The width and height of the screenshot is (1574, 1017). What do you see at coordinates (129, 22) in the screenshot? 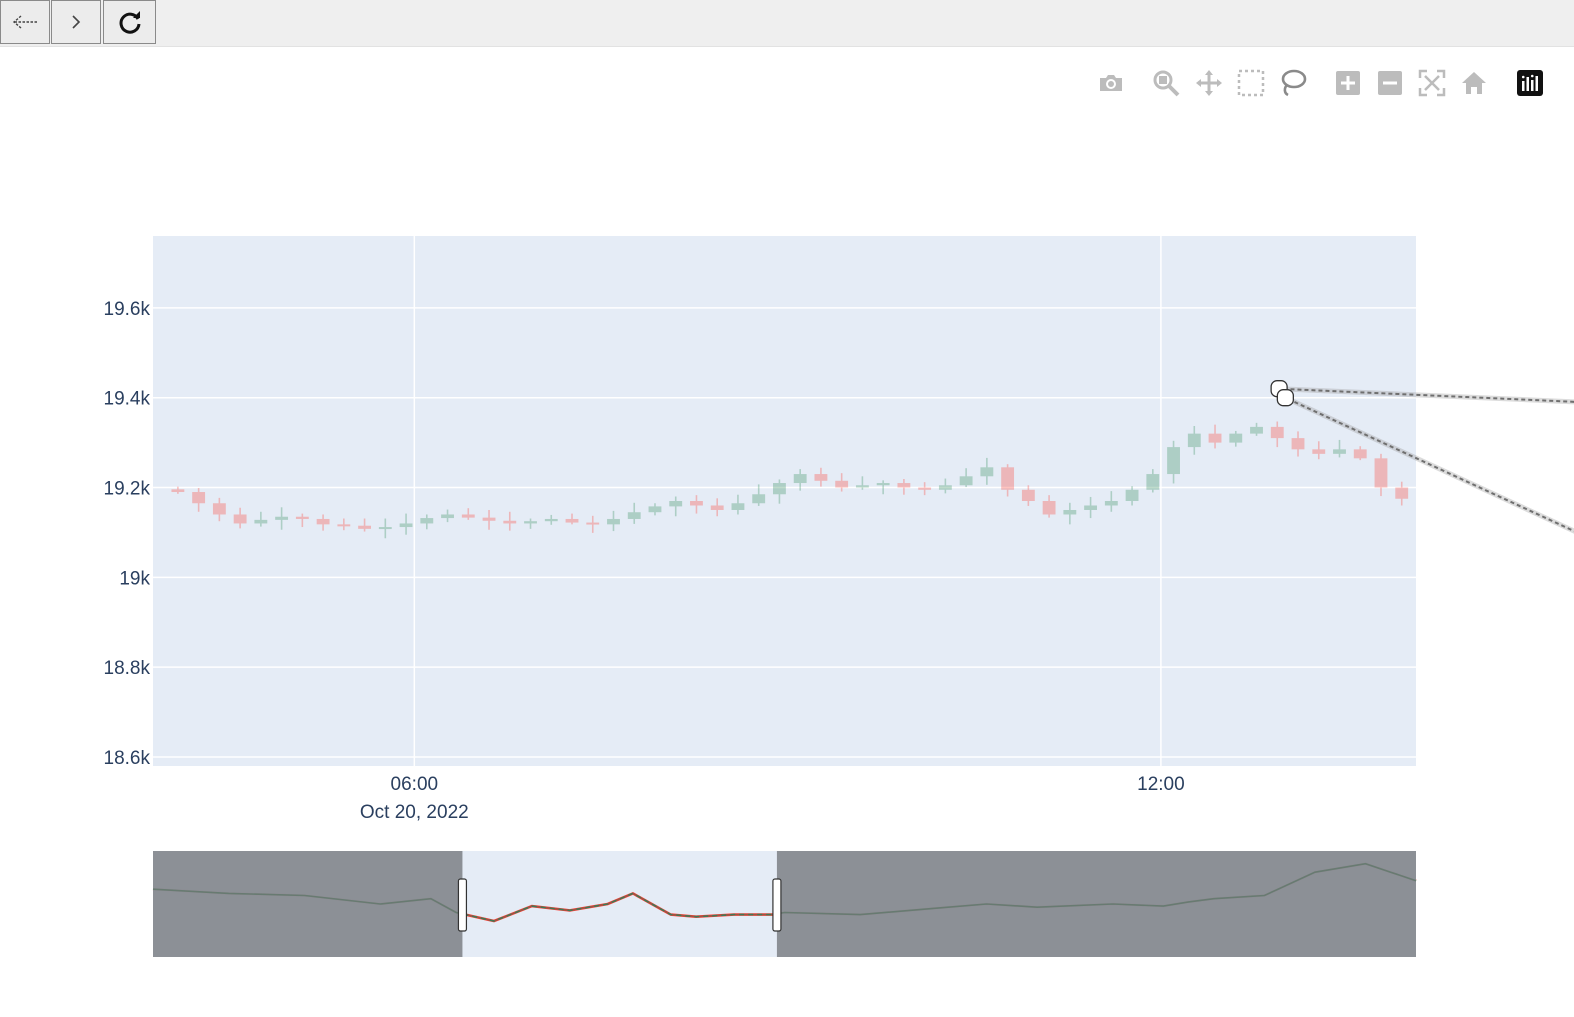
I see `reload-button` at bounding box center [129, 22].